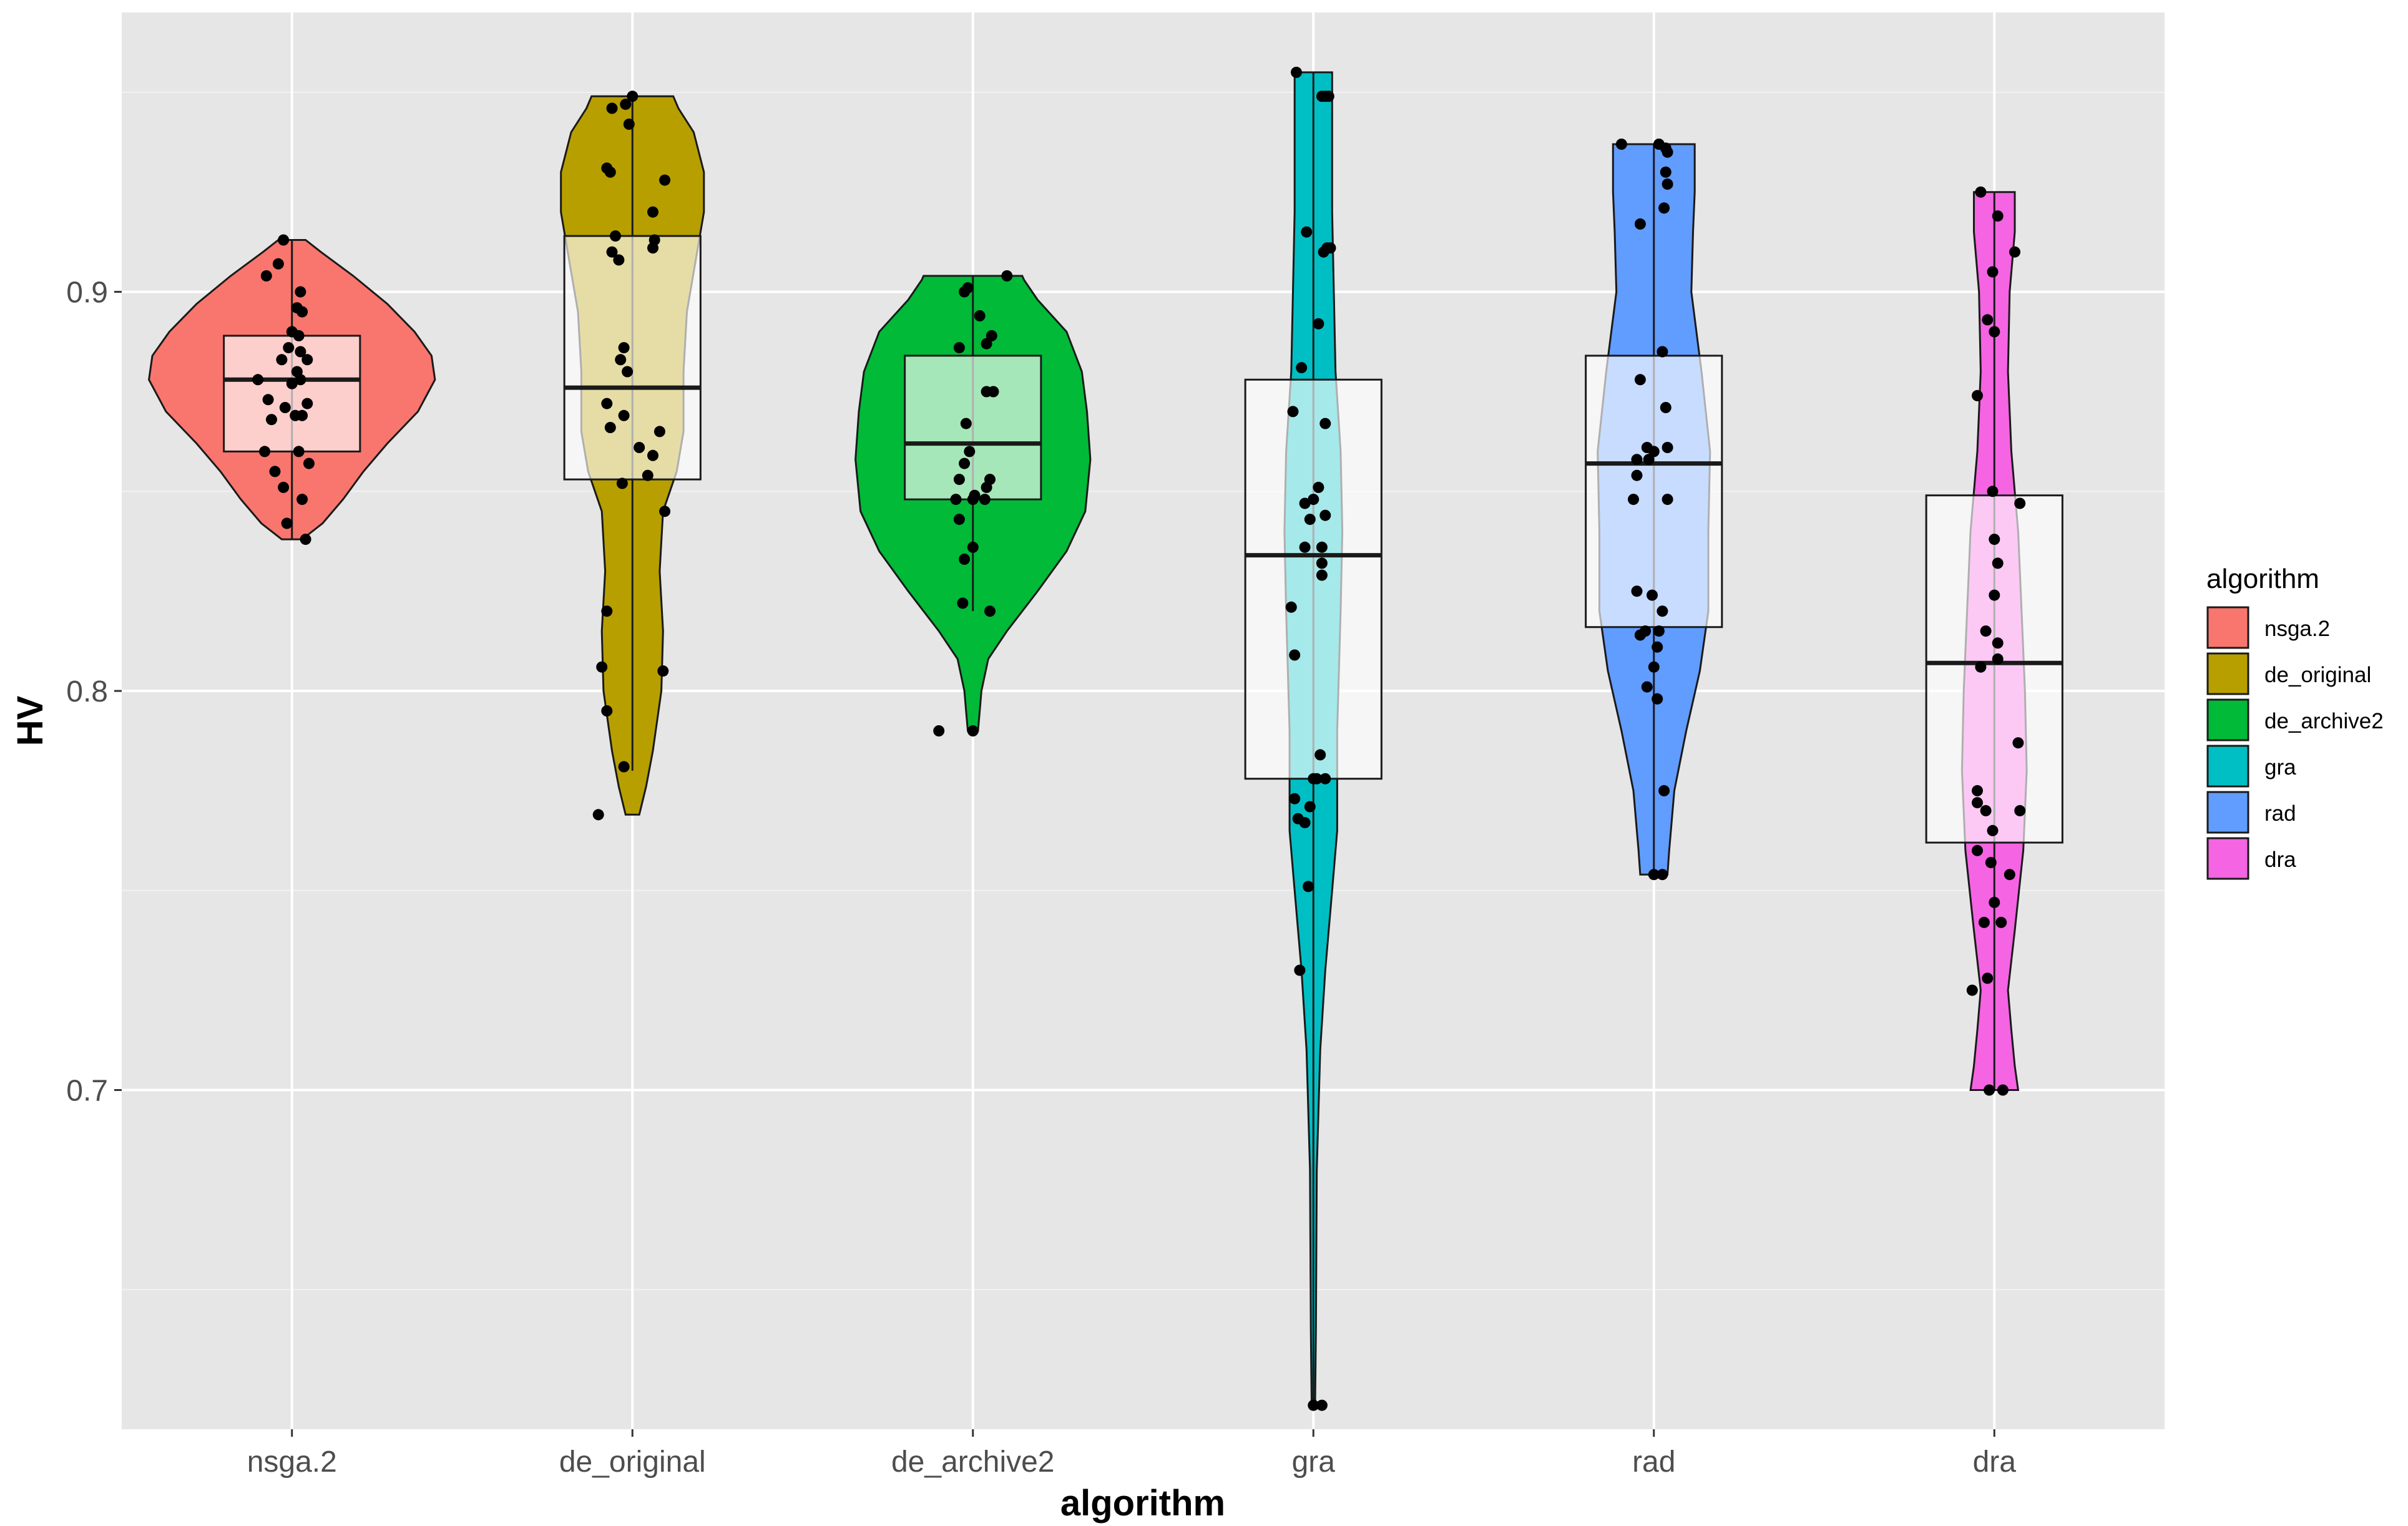 The height and width of the screenshot is (1526, 2408). Describe the element at coordinates (633, 1462) in the screenshot. I see `x-tick-label: de_original` at that location.